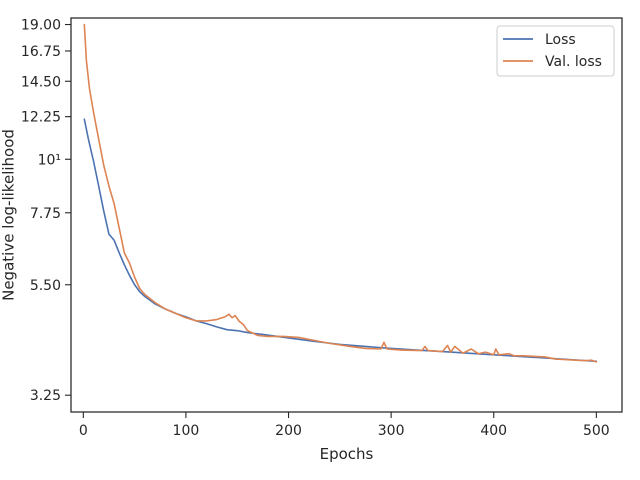  I want to click on x-tick-label: 500, so click(596, 431).